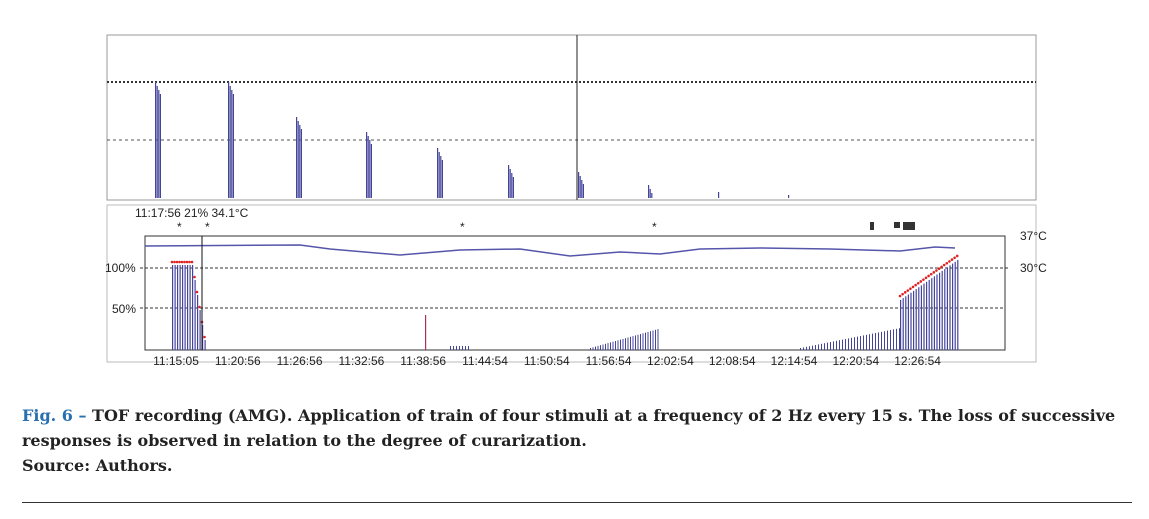 This screenshot has height=519, width=1149. Describe the element at coordinates (176, 361) in the screenshot. I see `time-label: 11:15:05` at that location.